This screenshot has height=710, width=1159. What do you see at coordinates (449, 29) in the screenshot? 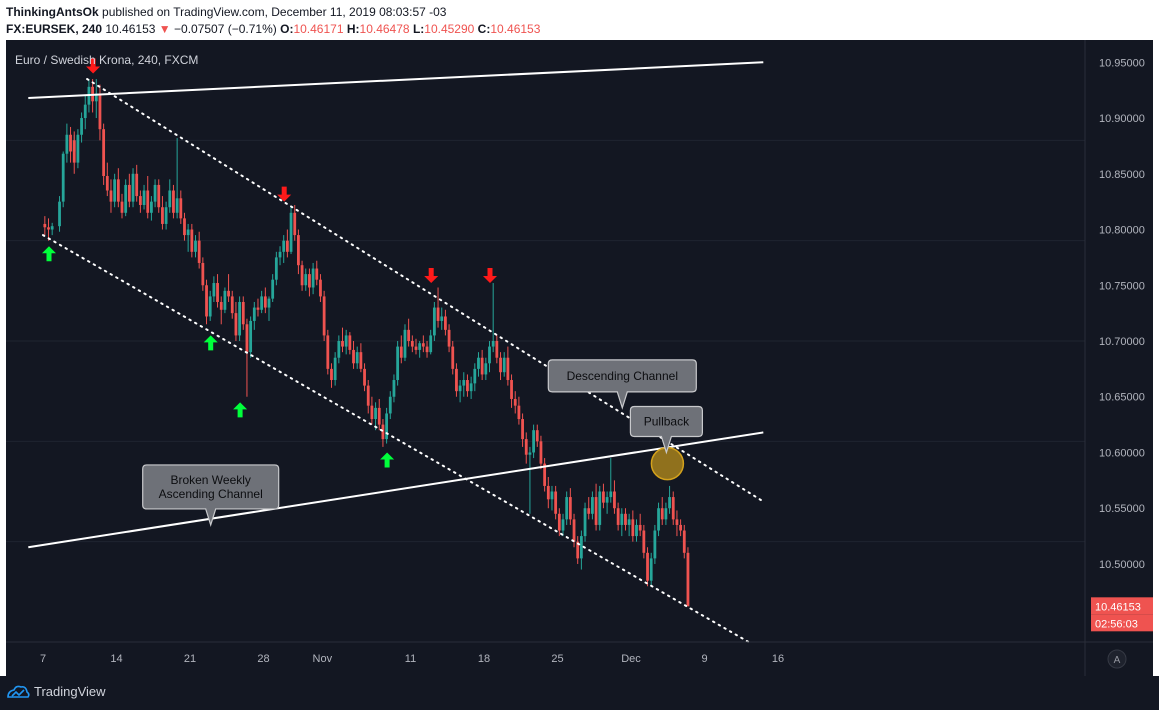
I see `low-value: 10.45290` at bounding box center [449, 29].